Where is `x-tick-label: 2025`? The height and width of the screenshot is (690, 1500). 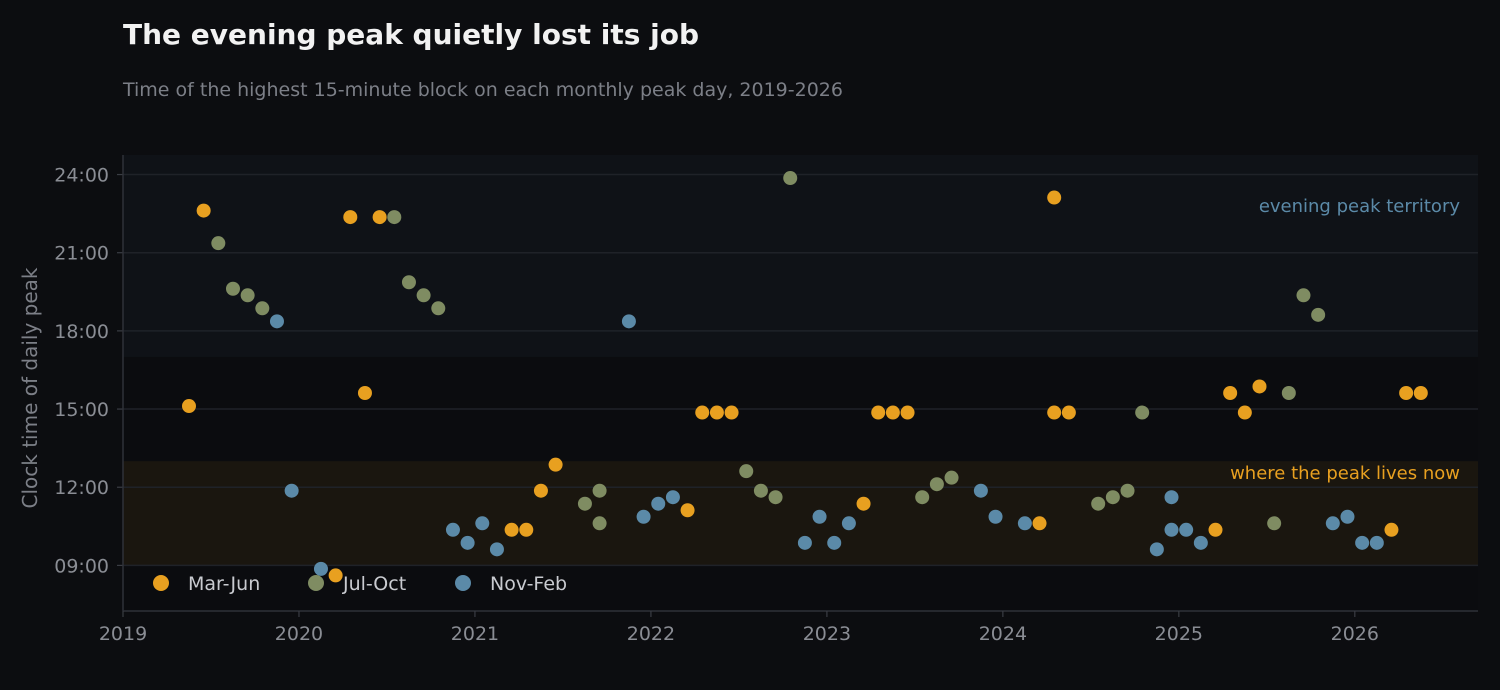 x-tick-label: 2025 is located at coordinates (1179, 634).